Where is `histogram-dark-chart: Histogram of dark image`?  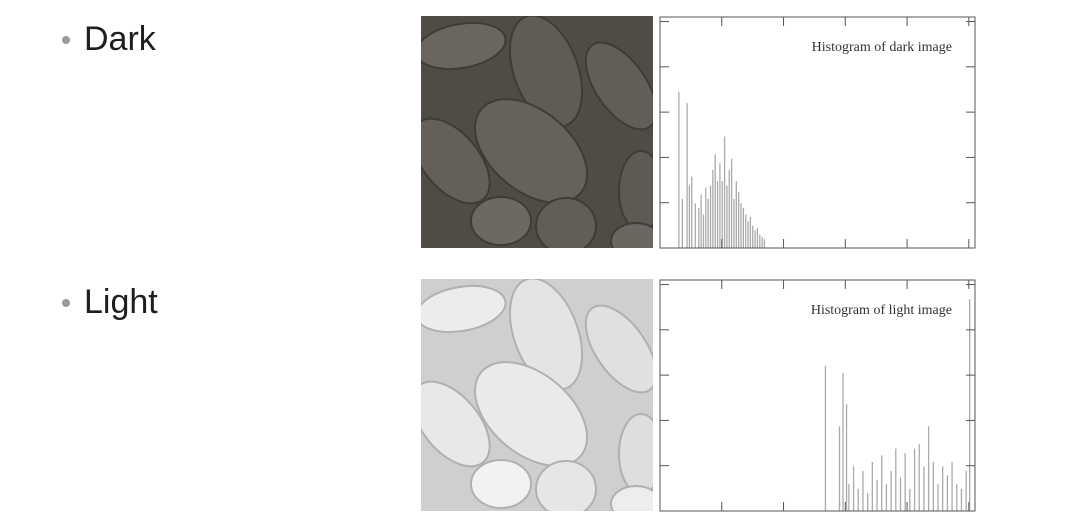 histogram-dark-chart: Histogram of dark image is located at coordinates (817, 132).